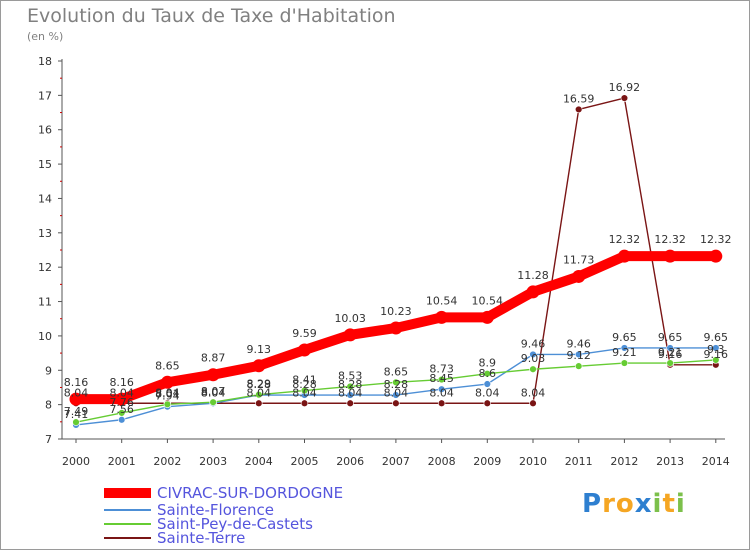  I want to click on chart-title: Evolution du Taux de Taxe d'Habitation, so click(211, 16).